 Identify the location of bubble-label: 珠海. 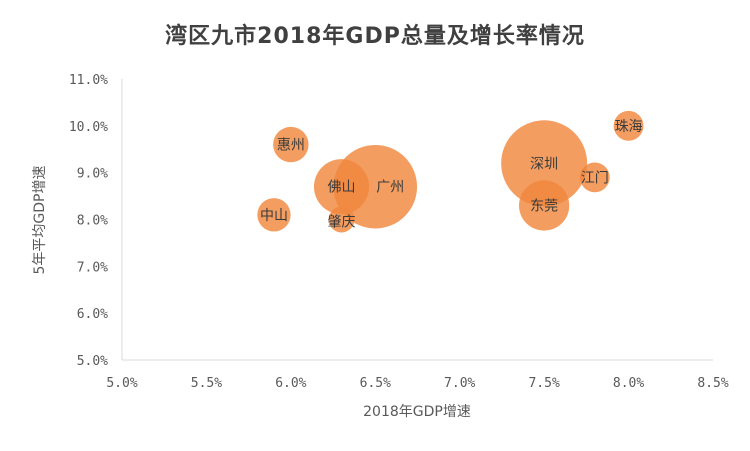
(629, 127).